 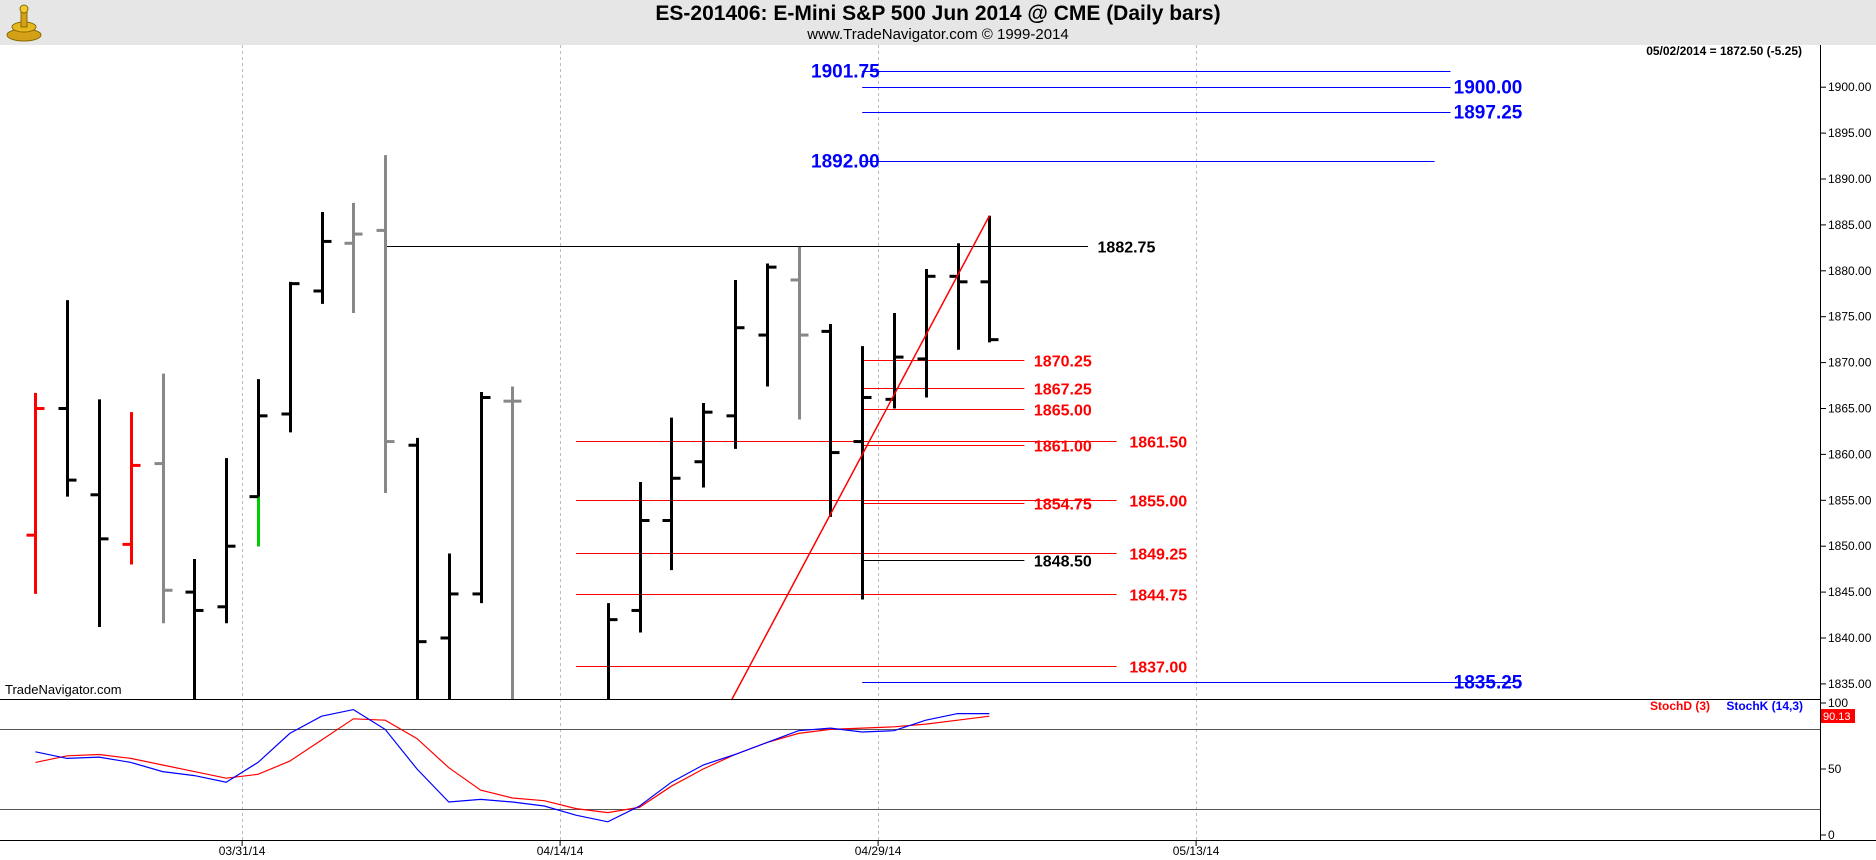 What do you see at coordinates (1850, 684) in the screenshot?
I see `price-tick-label: 1835.00` at bounding box center [1850, 684].